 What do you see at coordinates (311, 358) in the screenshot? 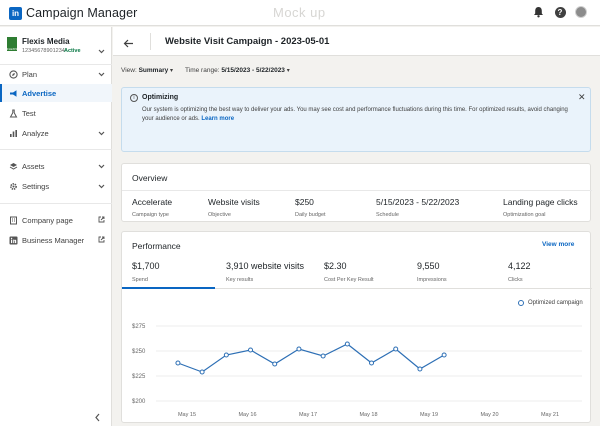
I see `series-line` at bounding box center [311, 358].